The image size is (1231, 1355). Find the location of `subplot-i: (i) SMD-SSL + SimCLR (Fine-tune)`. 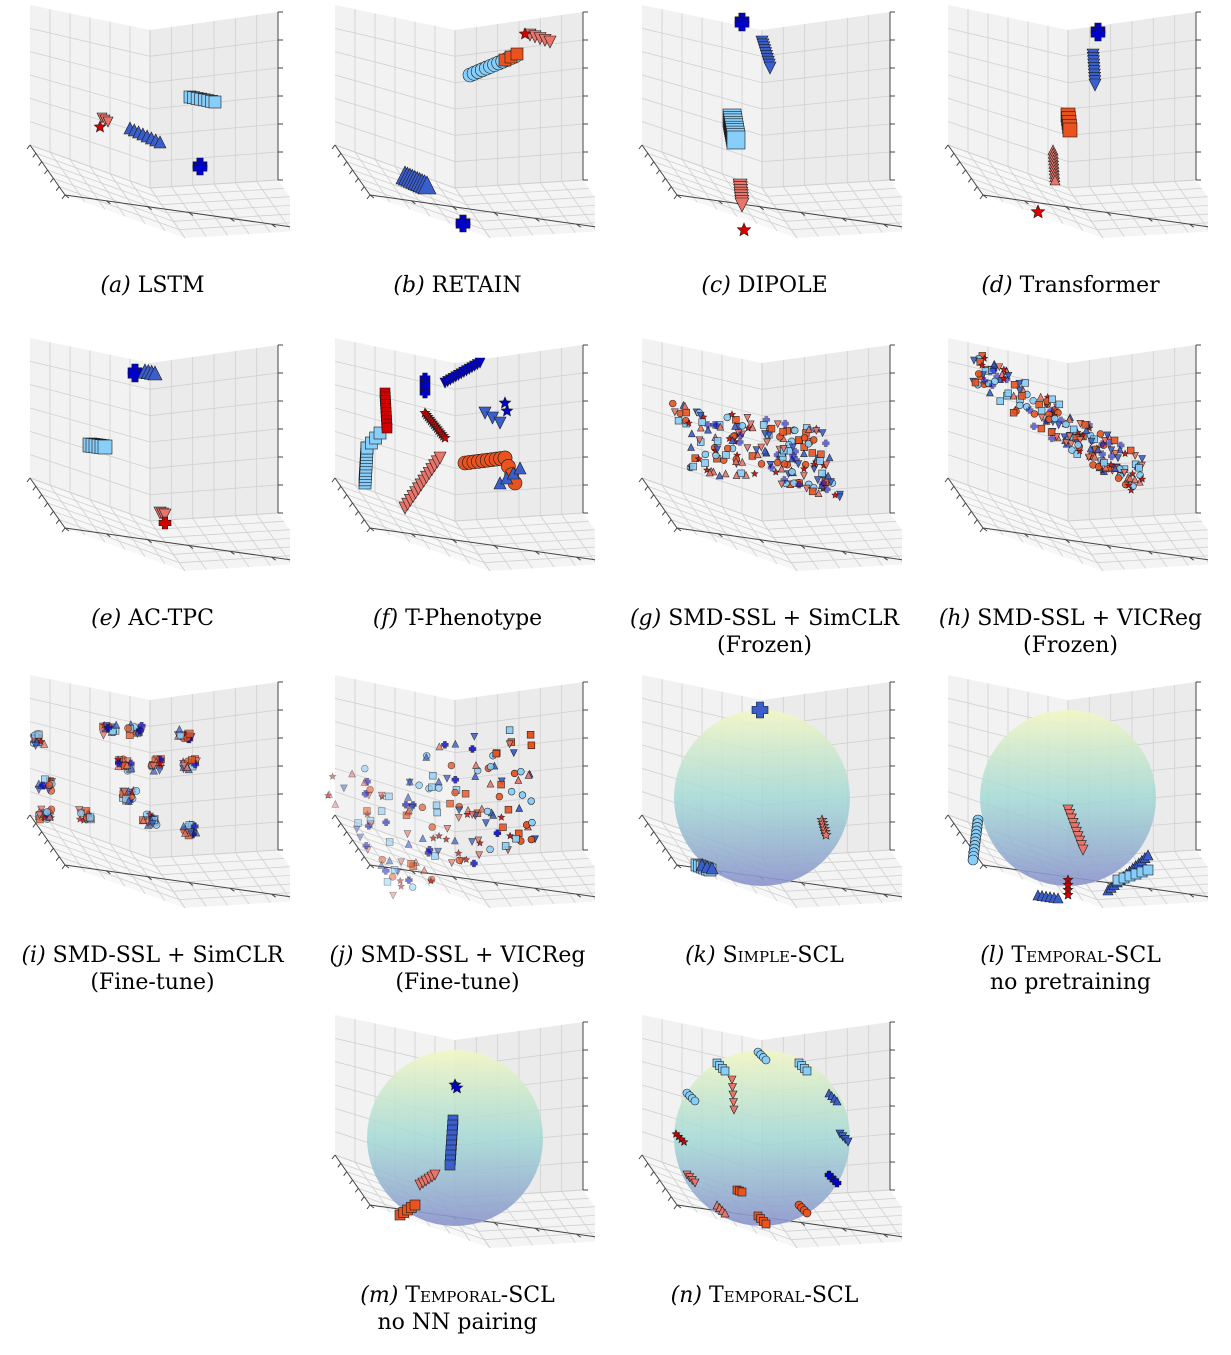

subplot-i: (i) SMD-SSL + SimCLR (Fine-tune) is located at coordinates (152, 833).